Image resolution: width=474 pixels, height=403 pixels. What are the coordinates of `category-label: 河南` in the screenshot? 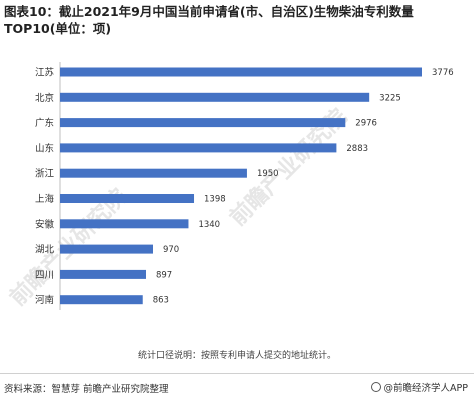 It's located at (44, 300).